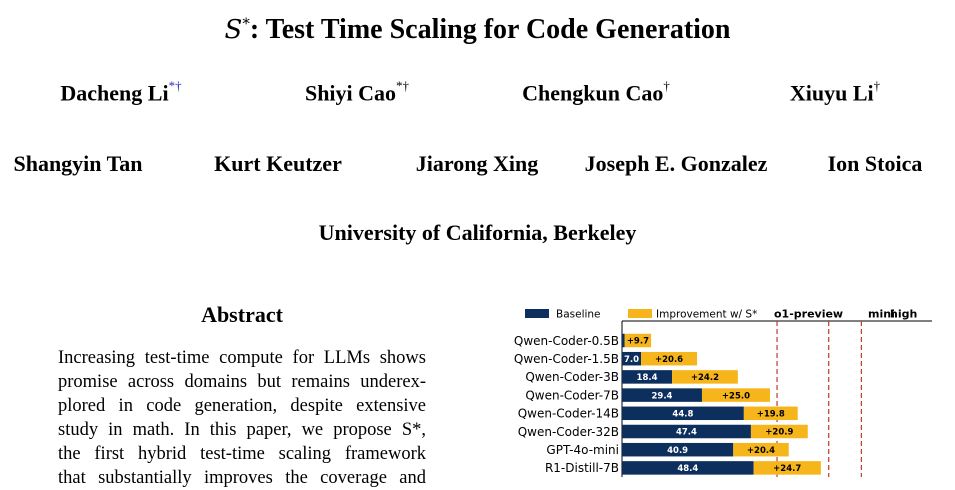  I want to click on category-label: Qwen-Coder-14B, so click(568, 414).